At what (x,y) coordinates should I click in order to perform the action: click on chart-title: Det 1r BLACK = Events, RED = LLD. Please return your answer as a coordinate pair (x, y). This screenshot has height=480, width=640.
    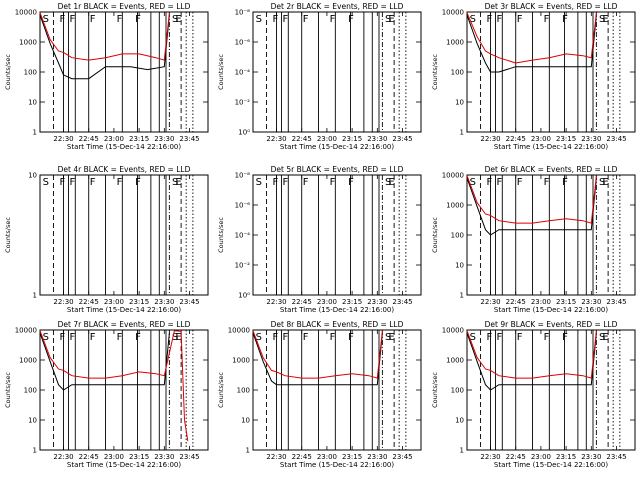
    Looking at the image, I should click on (124, 6).